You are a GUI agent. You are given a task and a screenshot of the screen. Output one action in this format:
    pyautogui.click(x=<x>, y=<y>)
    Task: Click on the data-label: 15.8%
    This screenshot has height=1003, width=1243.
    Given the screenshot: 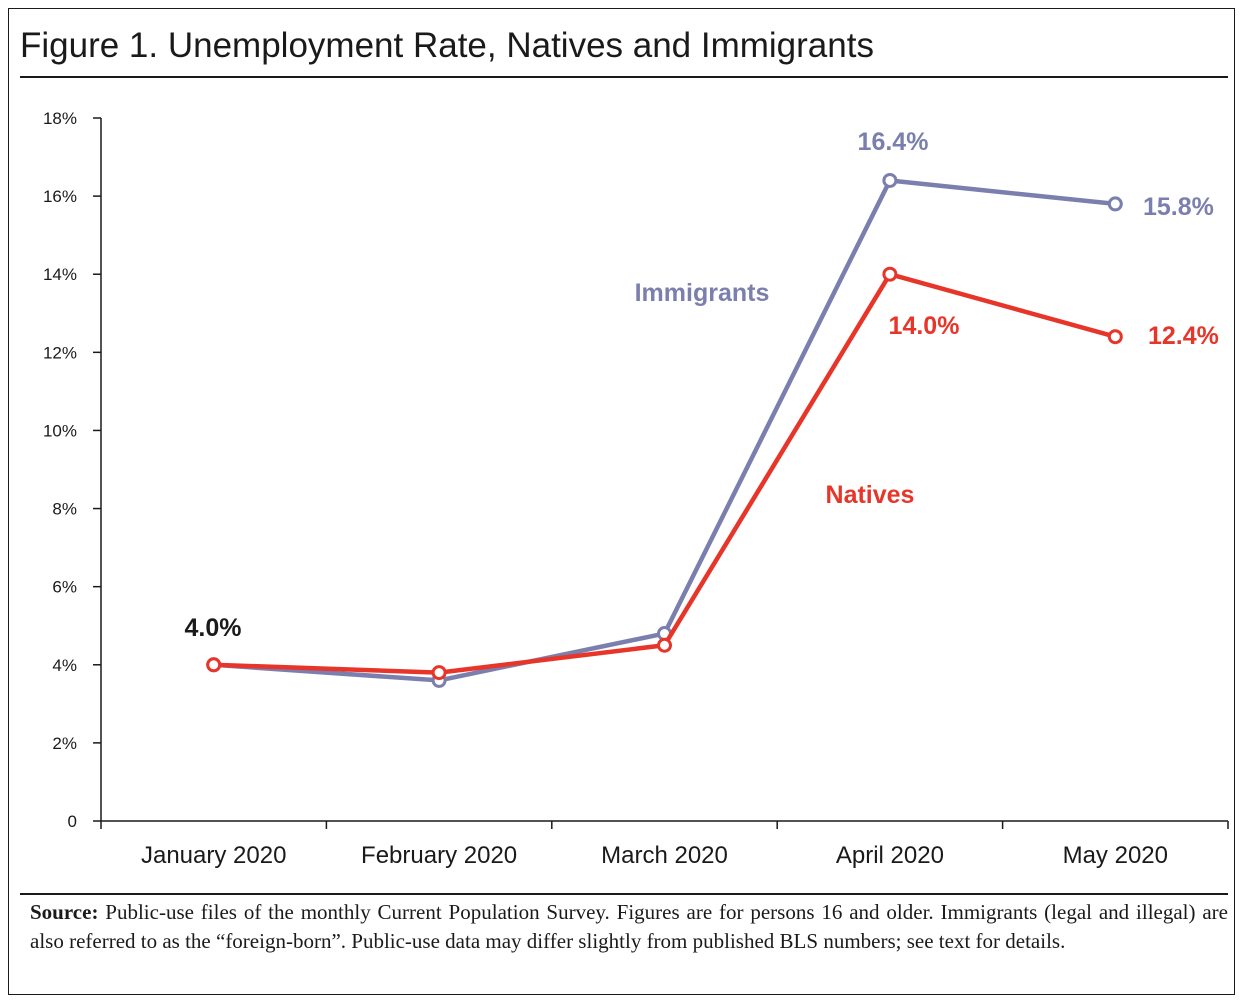 What is the action you would take?
    pyautogui.click(x=1178, y=207)
    